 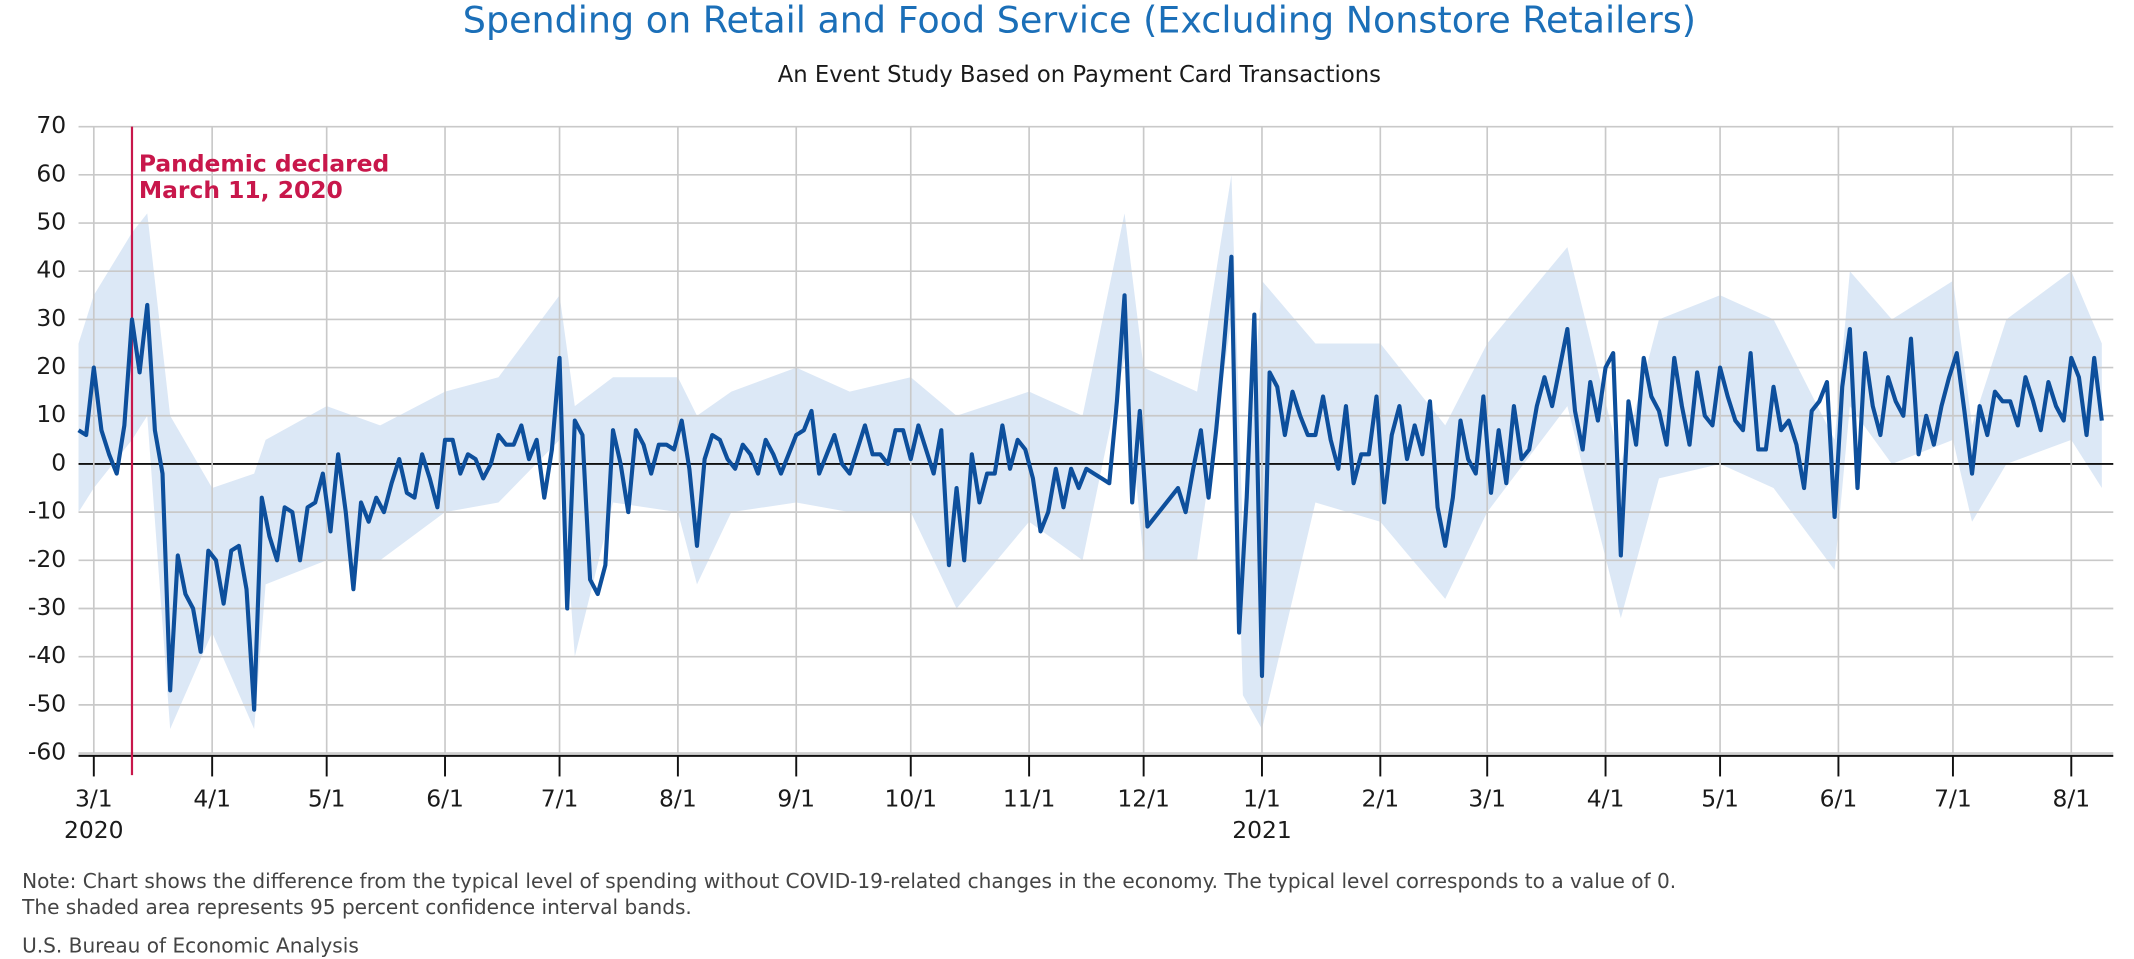 What do you see at coordinates (51, 318) in the screenshot?
I see `y-tick-label: 30` at bounding box center [51, 318].